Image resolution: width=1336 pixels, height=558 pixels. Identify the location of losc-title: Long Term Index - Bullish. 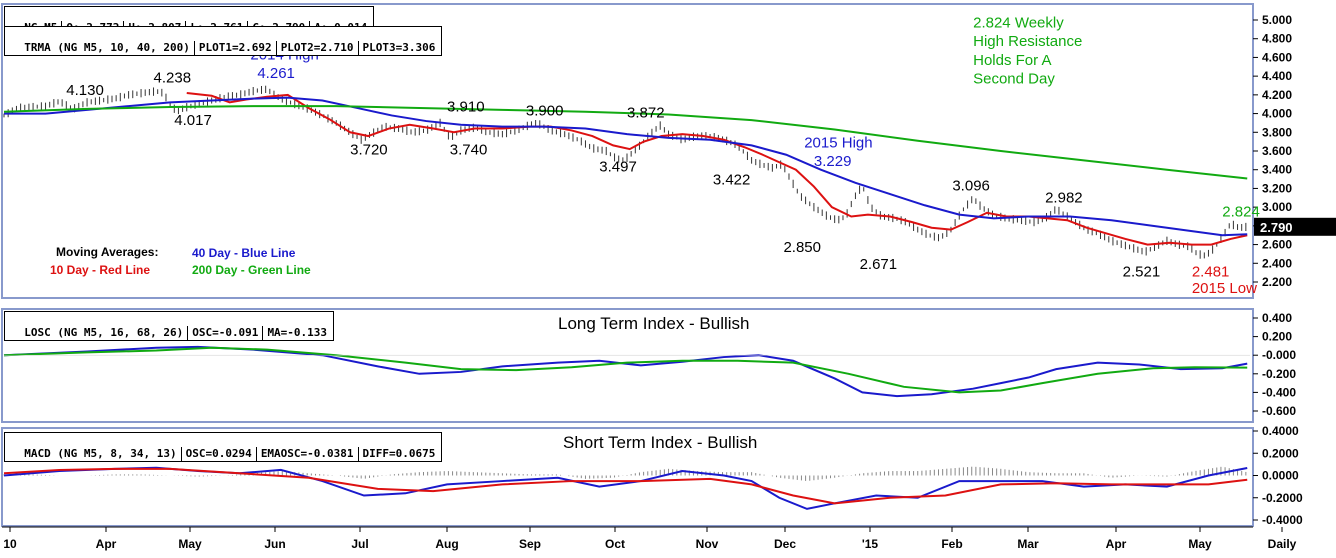
(654, 323).